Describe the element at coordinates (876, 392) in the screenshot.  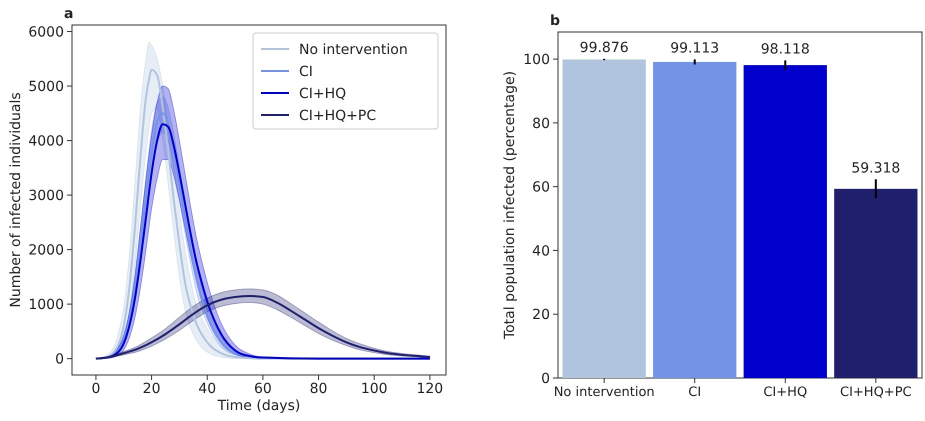
I see `x-tick-label: CI+HQ+PC` at that location.